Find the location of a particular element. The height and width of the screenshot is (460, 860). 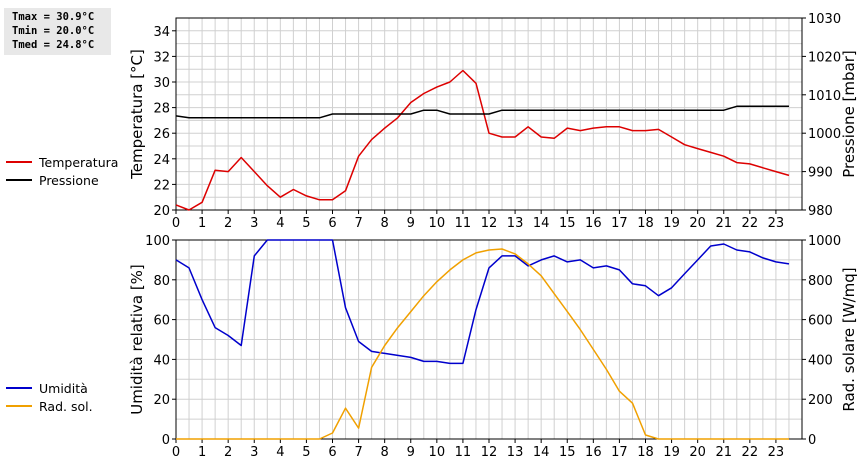

panel1-xtick-label: 13 is located at coordinates (515, 223).